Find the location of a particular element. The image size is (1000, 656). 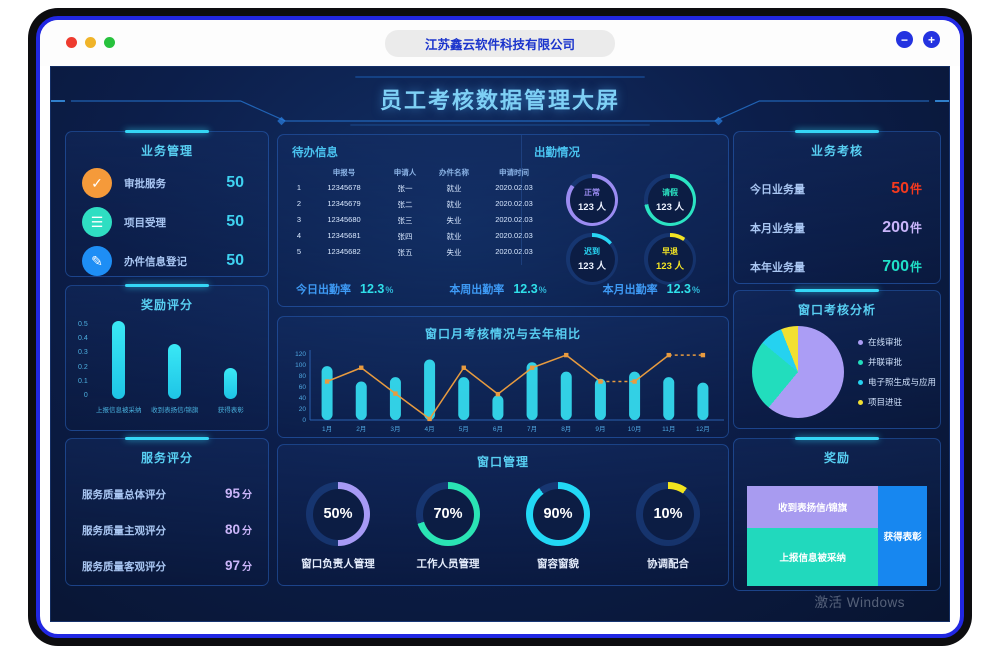

panel-window-management: 窗口管理 50% 窗口负责人管理 70% 工作人员管理 90% 窗容窗貌 10% 协调配合 is located at coordinates (503, 515).